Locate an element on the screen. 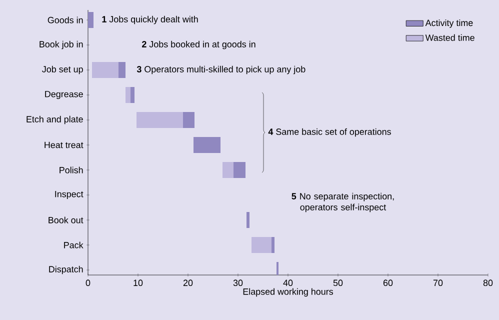 The height and width of the screenshot is (320, 499). x-tick-label: 40 is located at coordinates (288, 283).